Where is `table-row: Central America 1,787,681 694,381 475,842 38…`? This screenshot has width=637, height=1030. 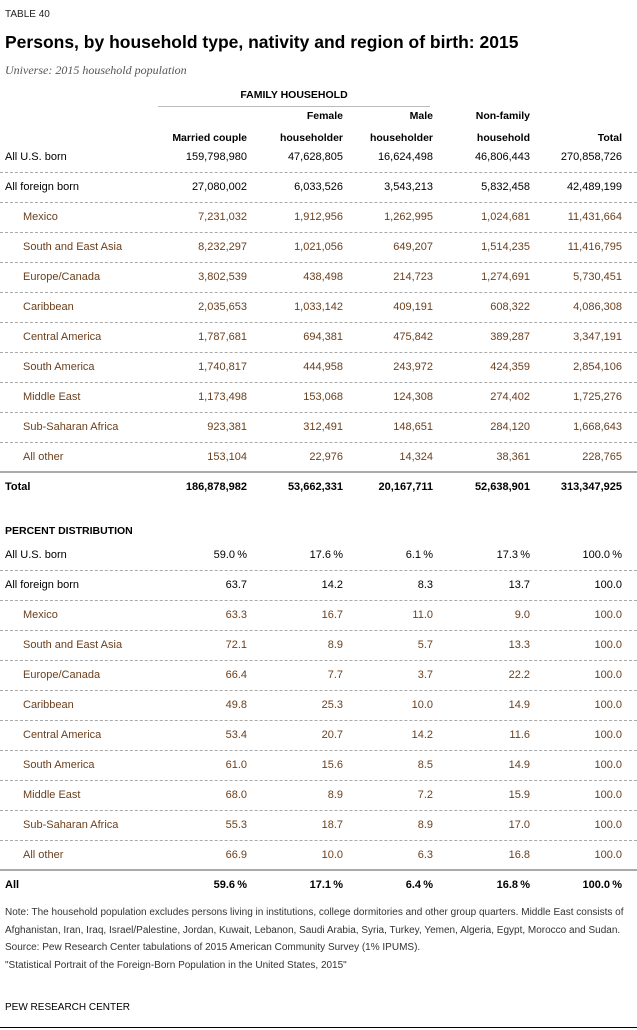 table-row: Central America 1,787,681 694,381 475,842 38… is located at coordinates (318, 338).